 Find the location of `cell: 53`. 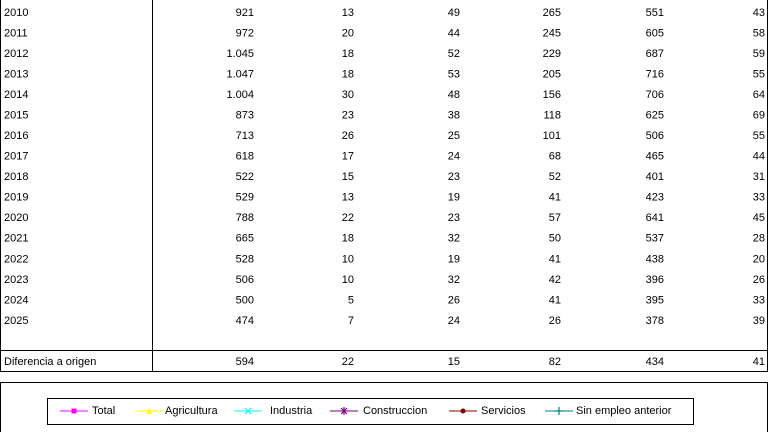

cell: 53 is located at coordinates (454, 74).